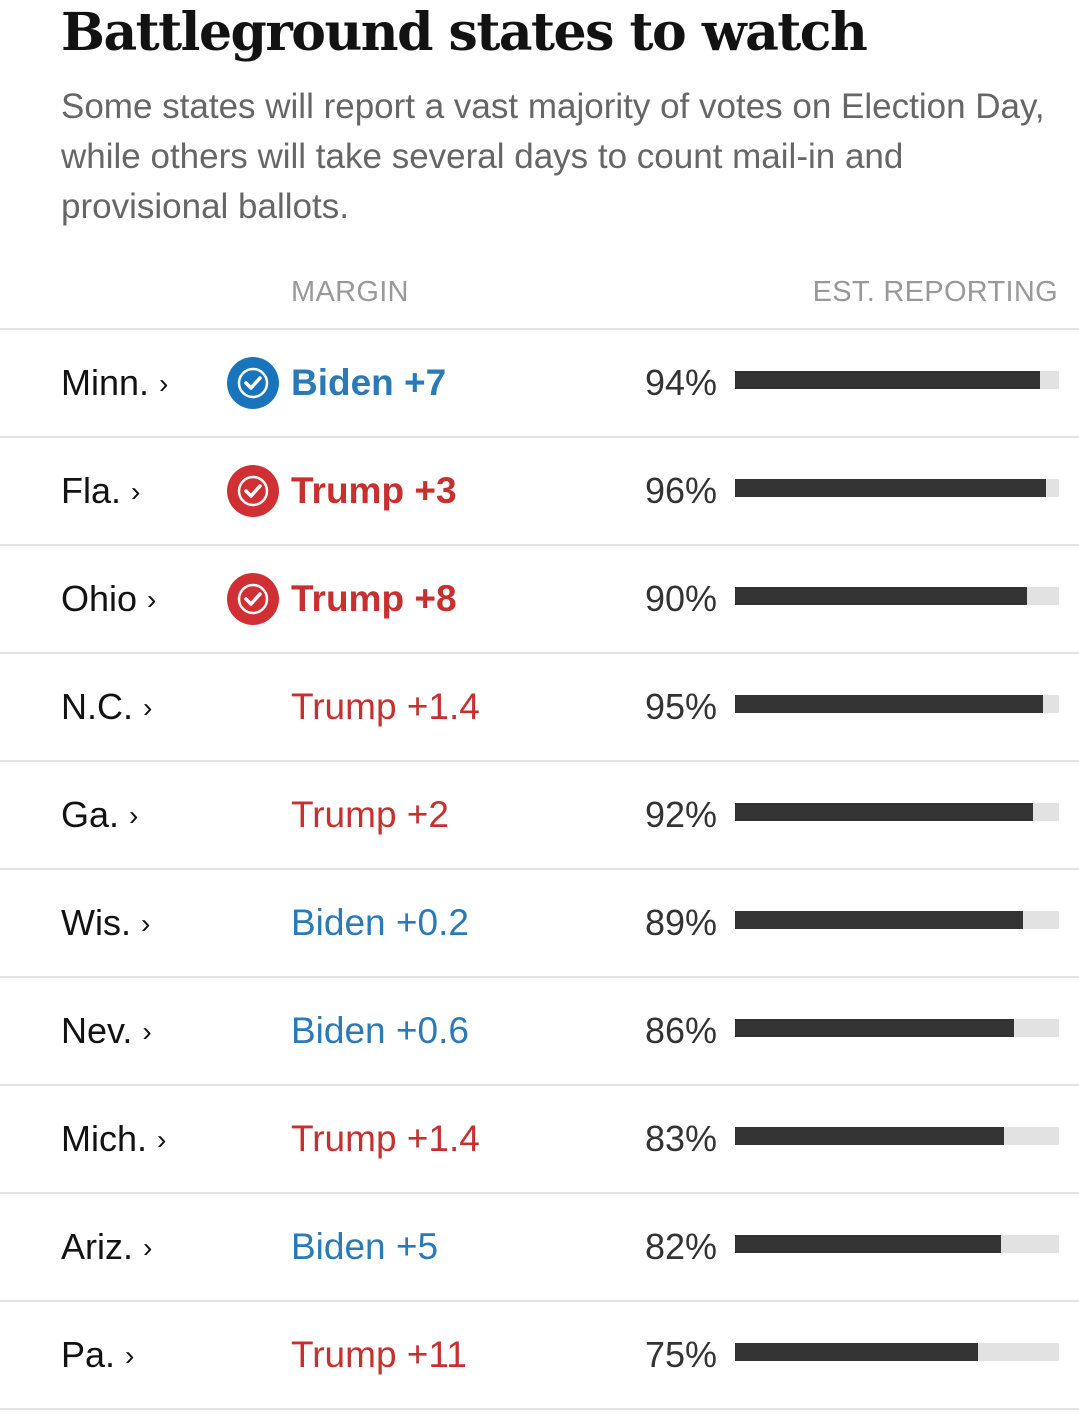 This screenshot has width=1079, height=1427. I want to click on reporting-percent: 94%, so click(680, 382).